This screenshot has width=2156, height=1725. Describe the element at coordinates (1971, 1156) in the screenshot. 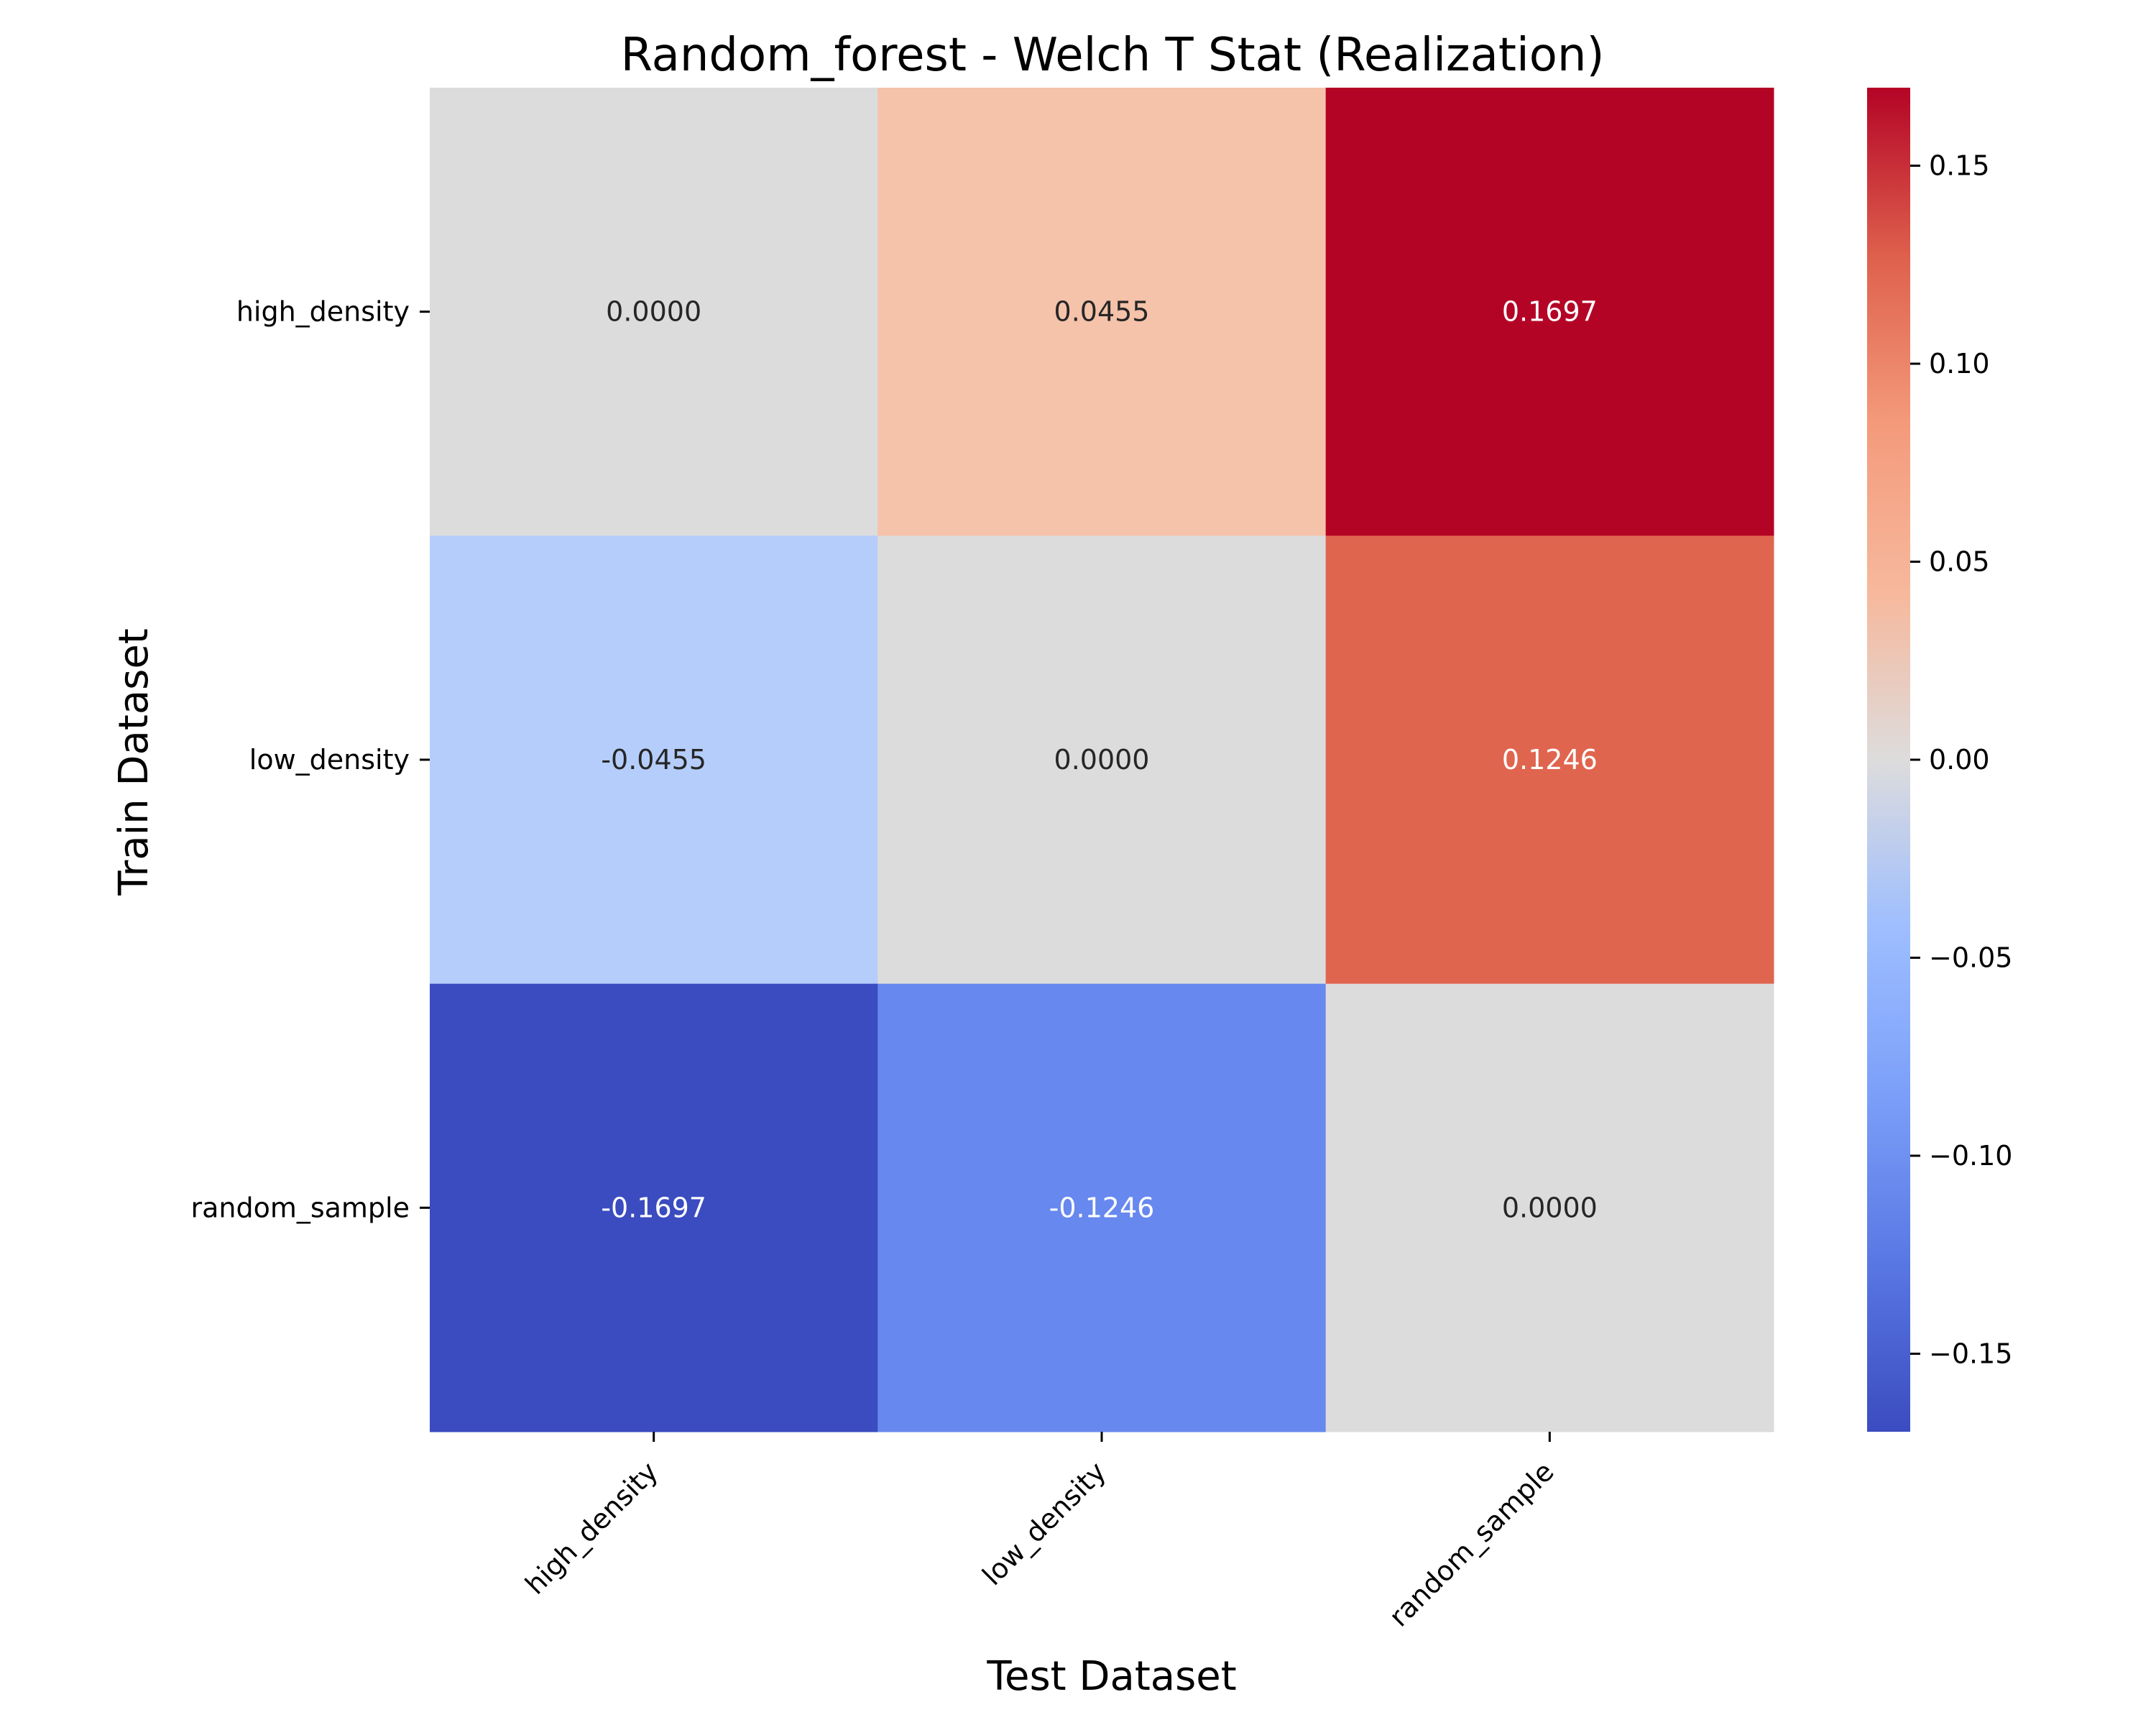

I see `colorbar-tick-label: −0.10` at that location.